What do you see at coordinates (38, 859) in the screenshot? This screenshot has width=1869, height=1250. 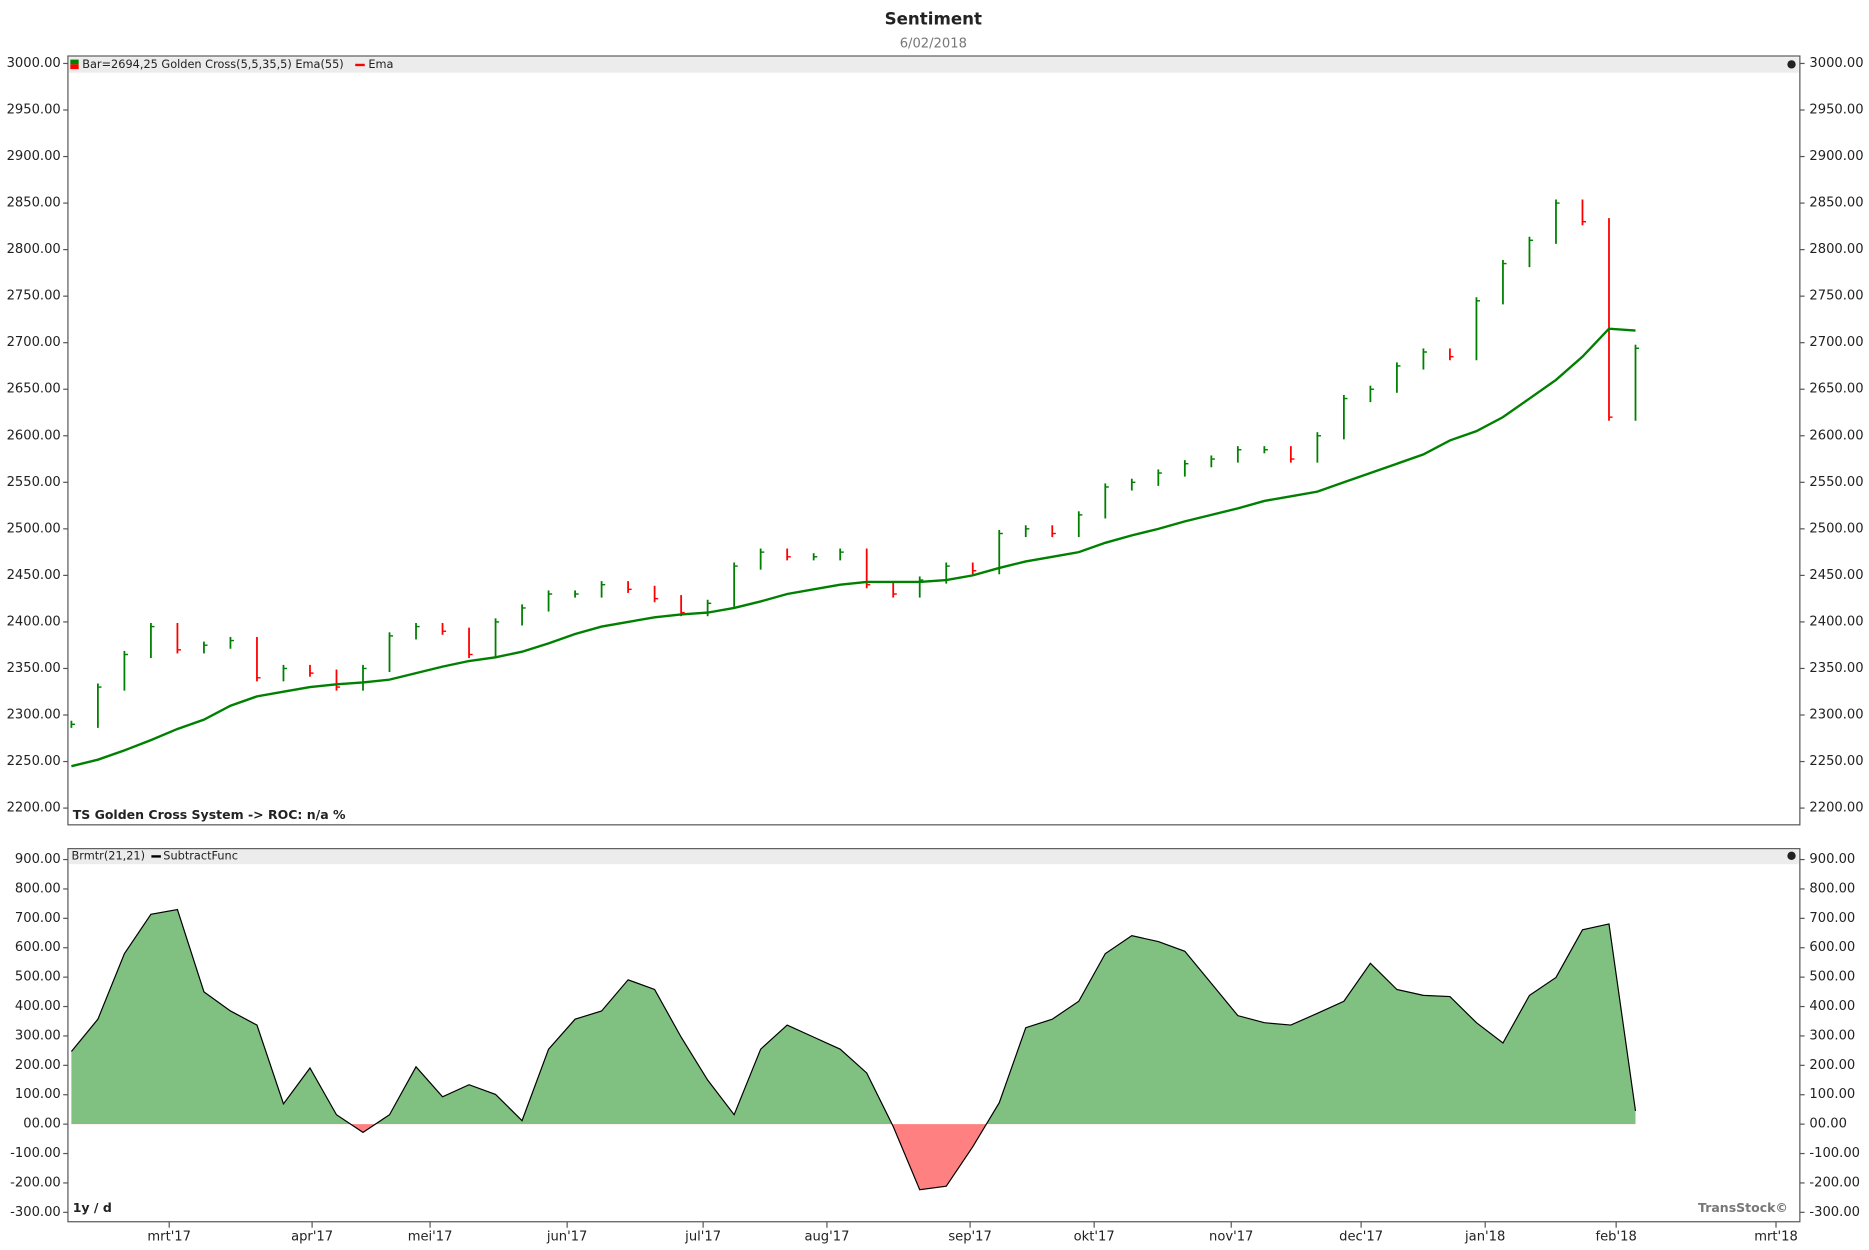 I see `y-tick-label: 900.00` at bounding box center [38, 859].